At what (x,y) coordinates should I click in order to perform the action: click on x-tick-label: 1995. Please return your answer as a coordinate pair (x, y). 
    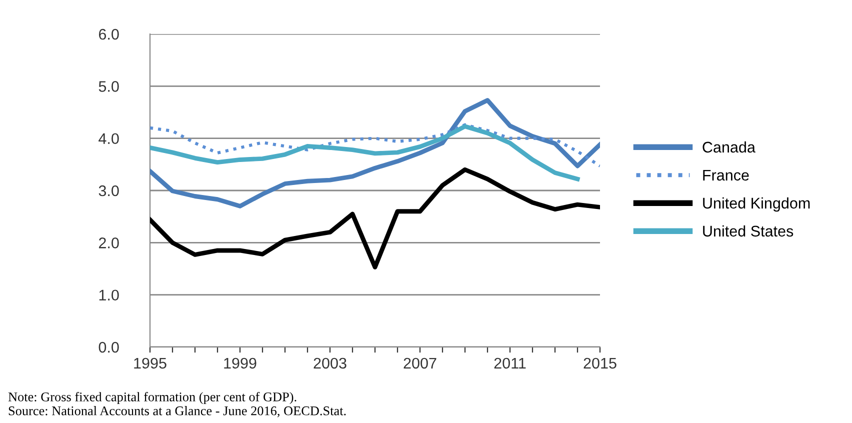
    Looking at the image, I should click on (150, 363).